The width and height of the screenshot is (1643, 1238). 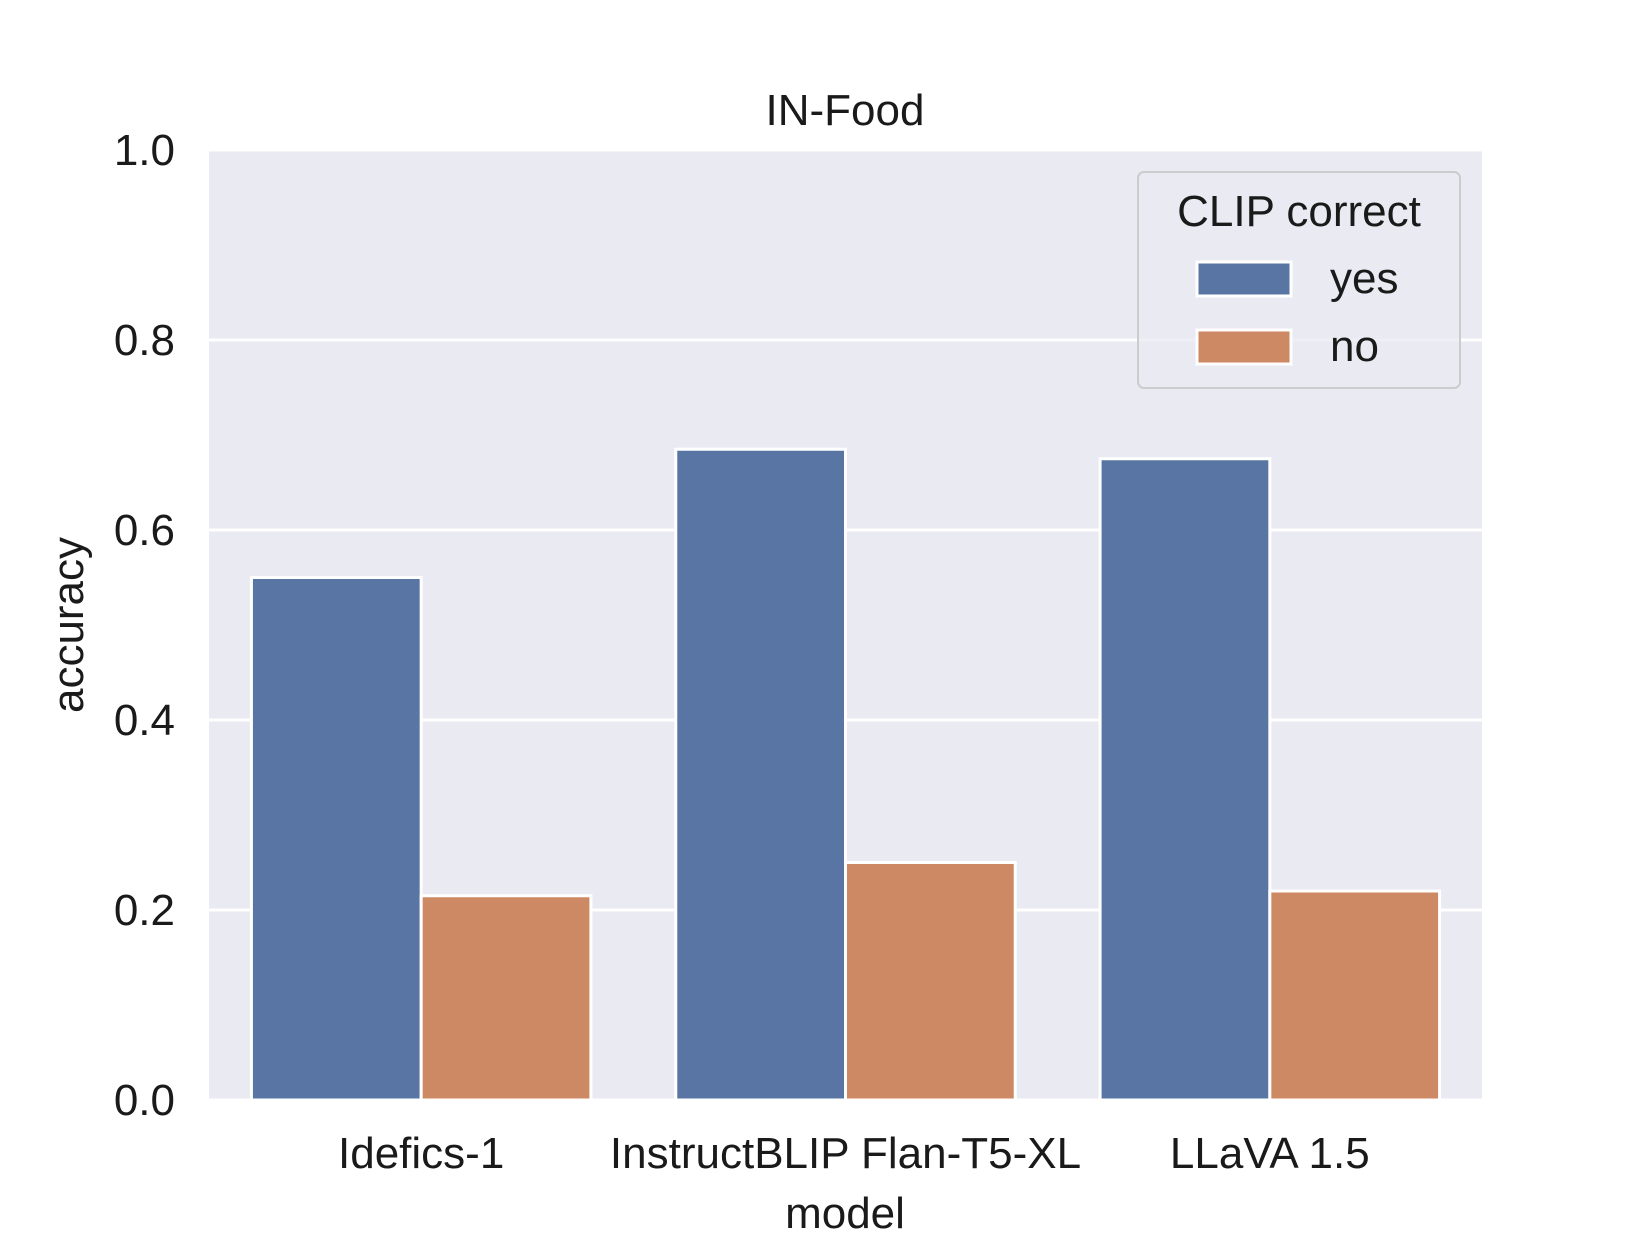 What do you see at coordinates (144, 1100) in the screenshot?
I see `y-tick-label: 0.0` at bounding box center [144, 1100].